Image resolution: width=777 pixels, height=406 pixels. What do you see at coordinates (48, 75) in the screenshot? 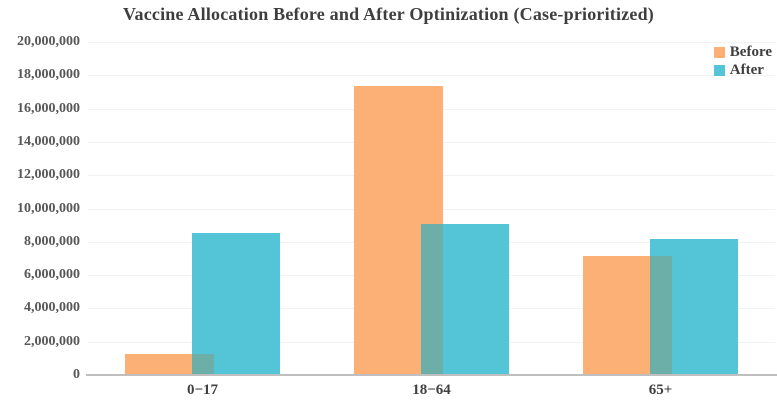
I see `y-tick-label: 18,000,000` at bounding box center [48, 75].